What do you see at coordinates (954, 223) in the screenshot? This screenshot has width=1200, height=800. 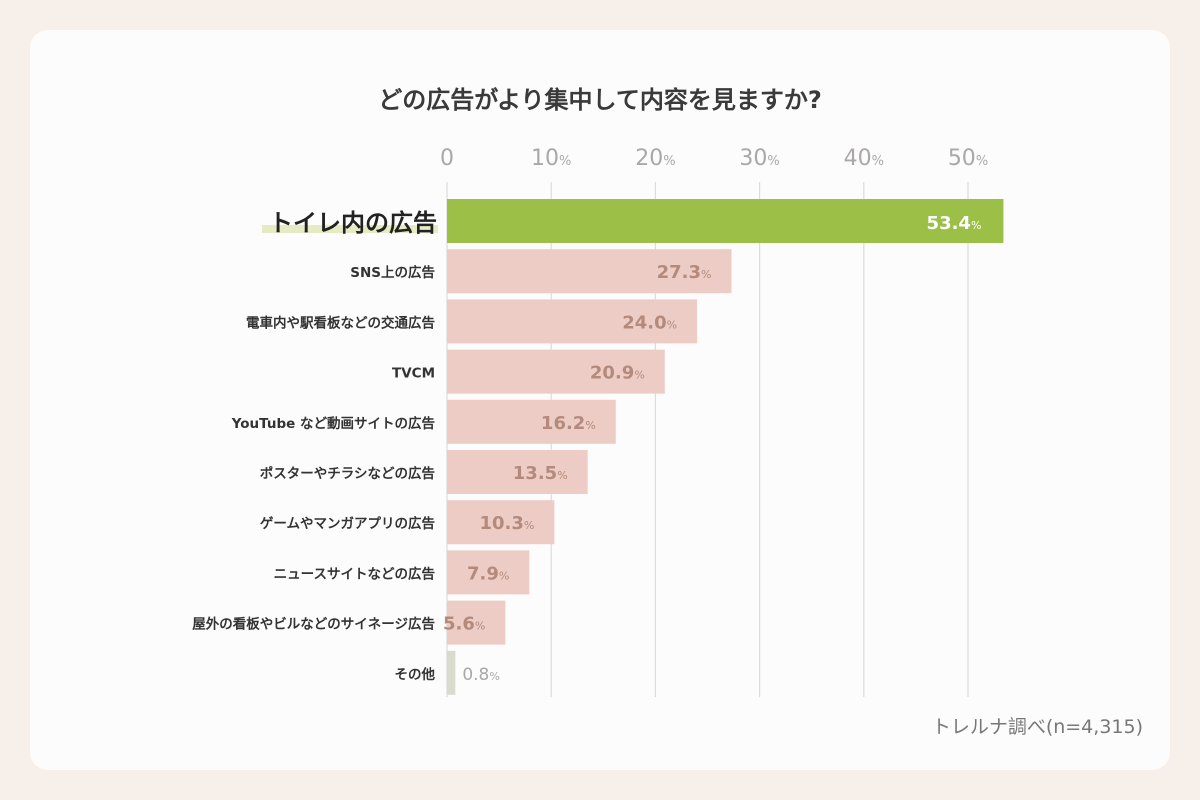 I see `value-label: 53.4%` at bounding box center [954, 223].